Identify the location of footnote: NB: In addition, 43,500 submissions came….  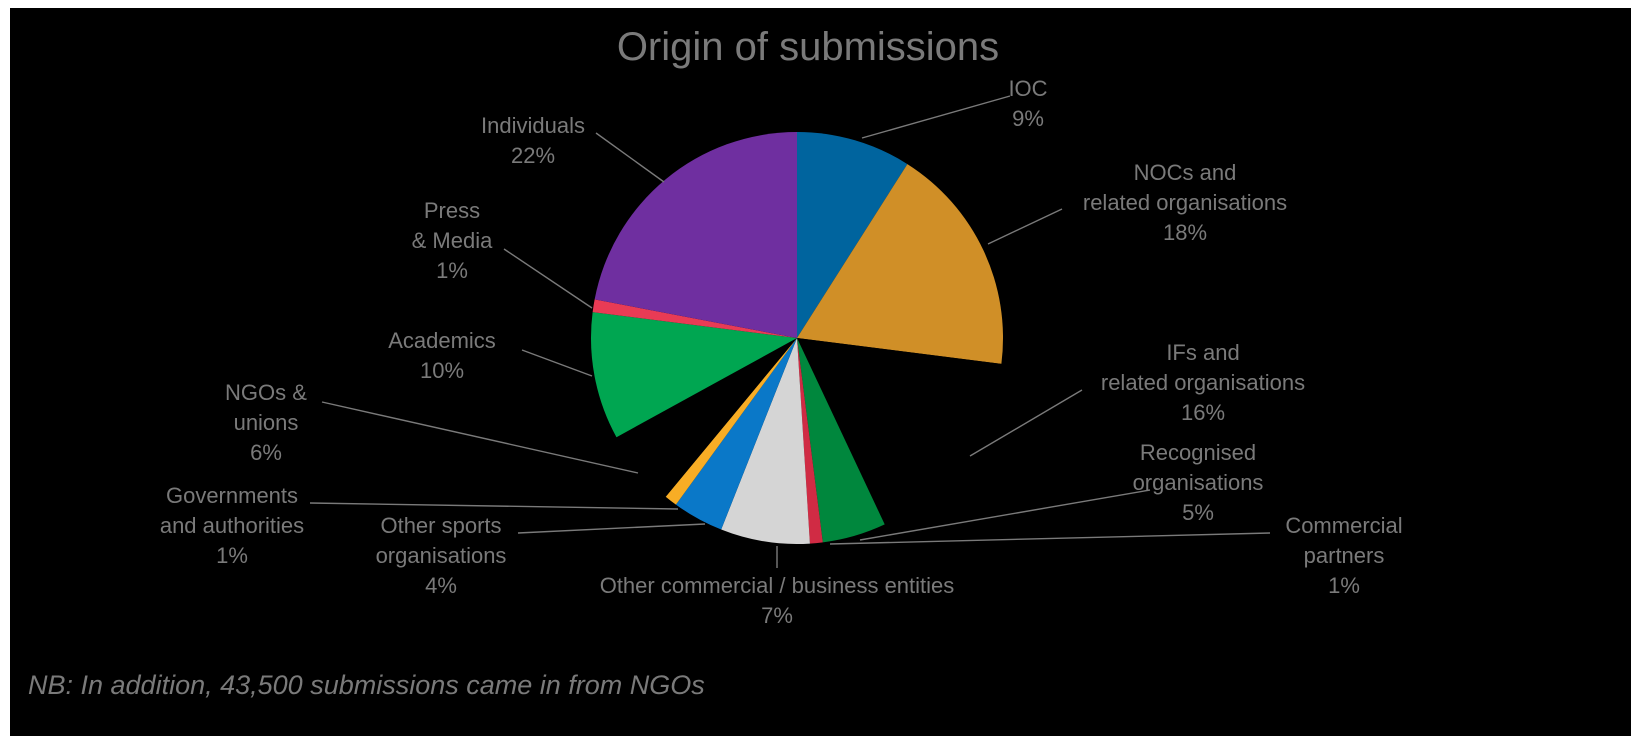
(366, 685).